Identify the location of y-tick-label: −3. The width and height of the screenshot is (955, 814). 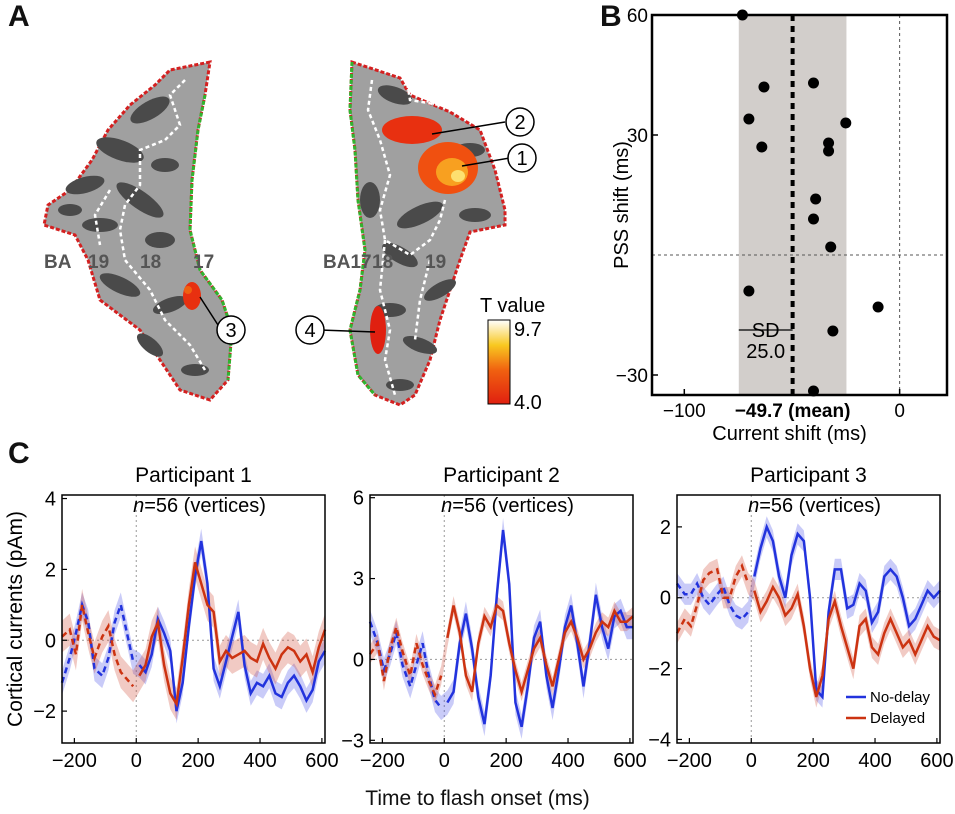
(352, 741).